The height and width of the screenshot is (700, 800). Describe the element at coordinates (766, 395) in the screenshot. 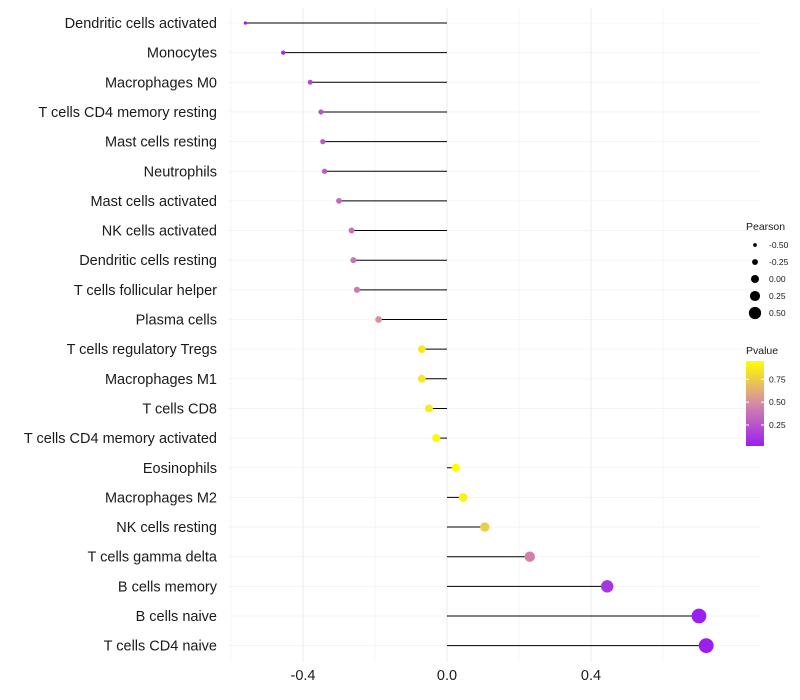

I see `legend-pvalue: Pvalue 0.25 0.50 0.75` at that location.